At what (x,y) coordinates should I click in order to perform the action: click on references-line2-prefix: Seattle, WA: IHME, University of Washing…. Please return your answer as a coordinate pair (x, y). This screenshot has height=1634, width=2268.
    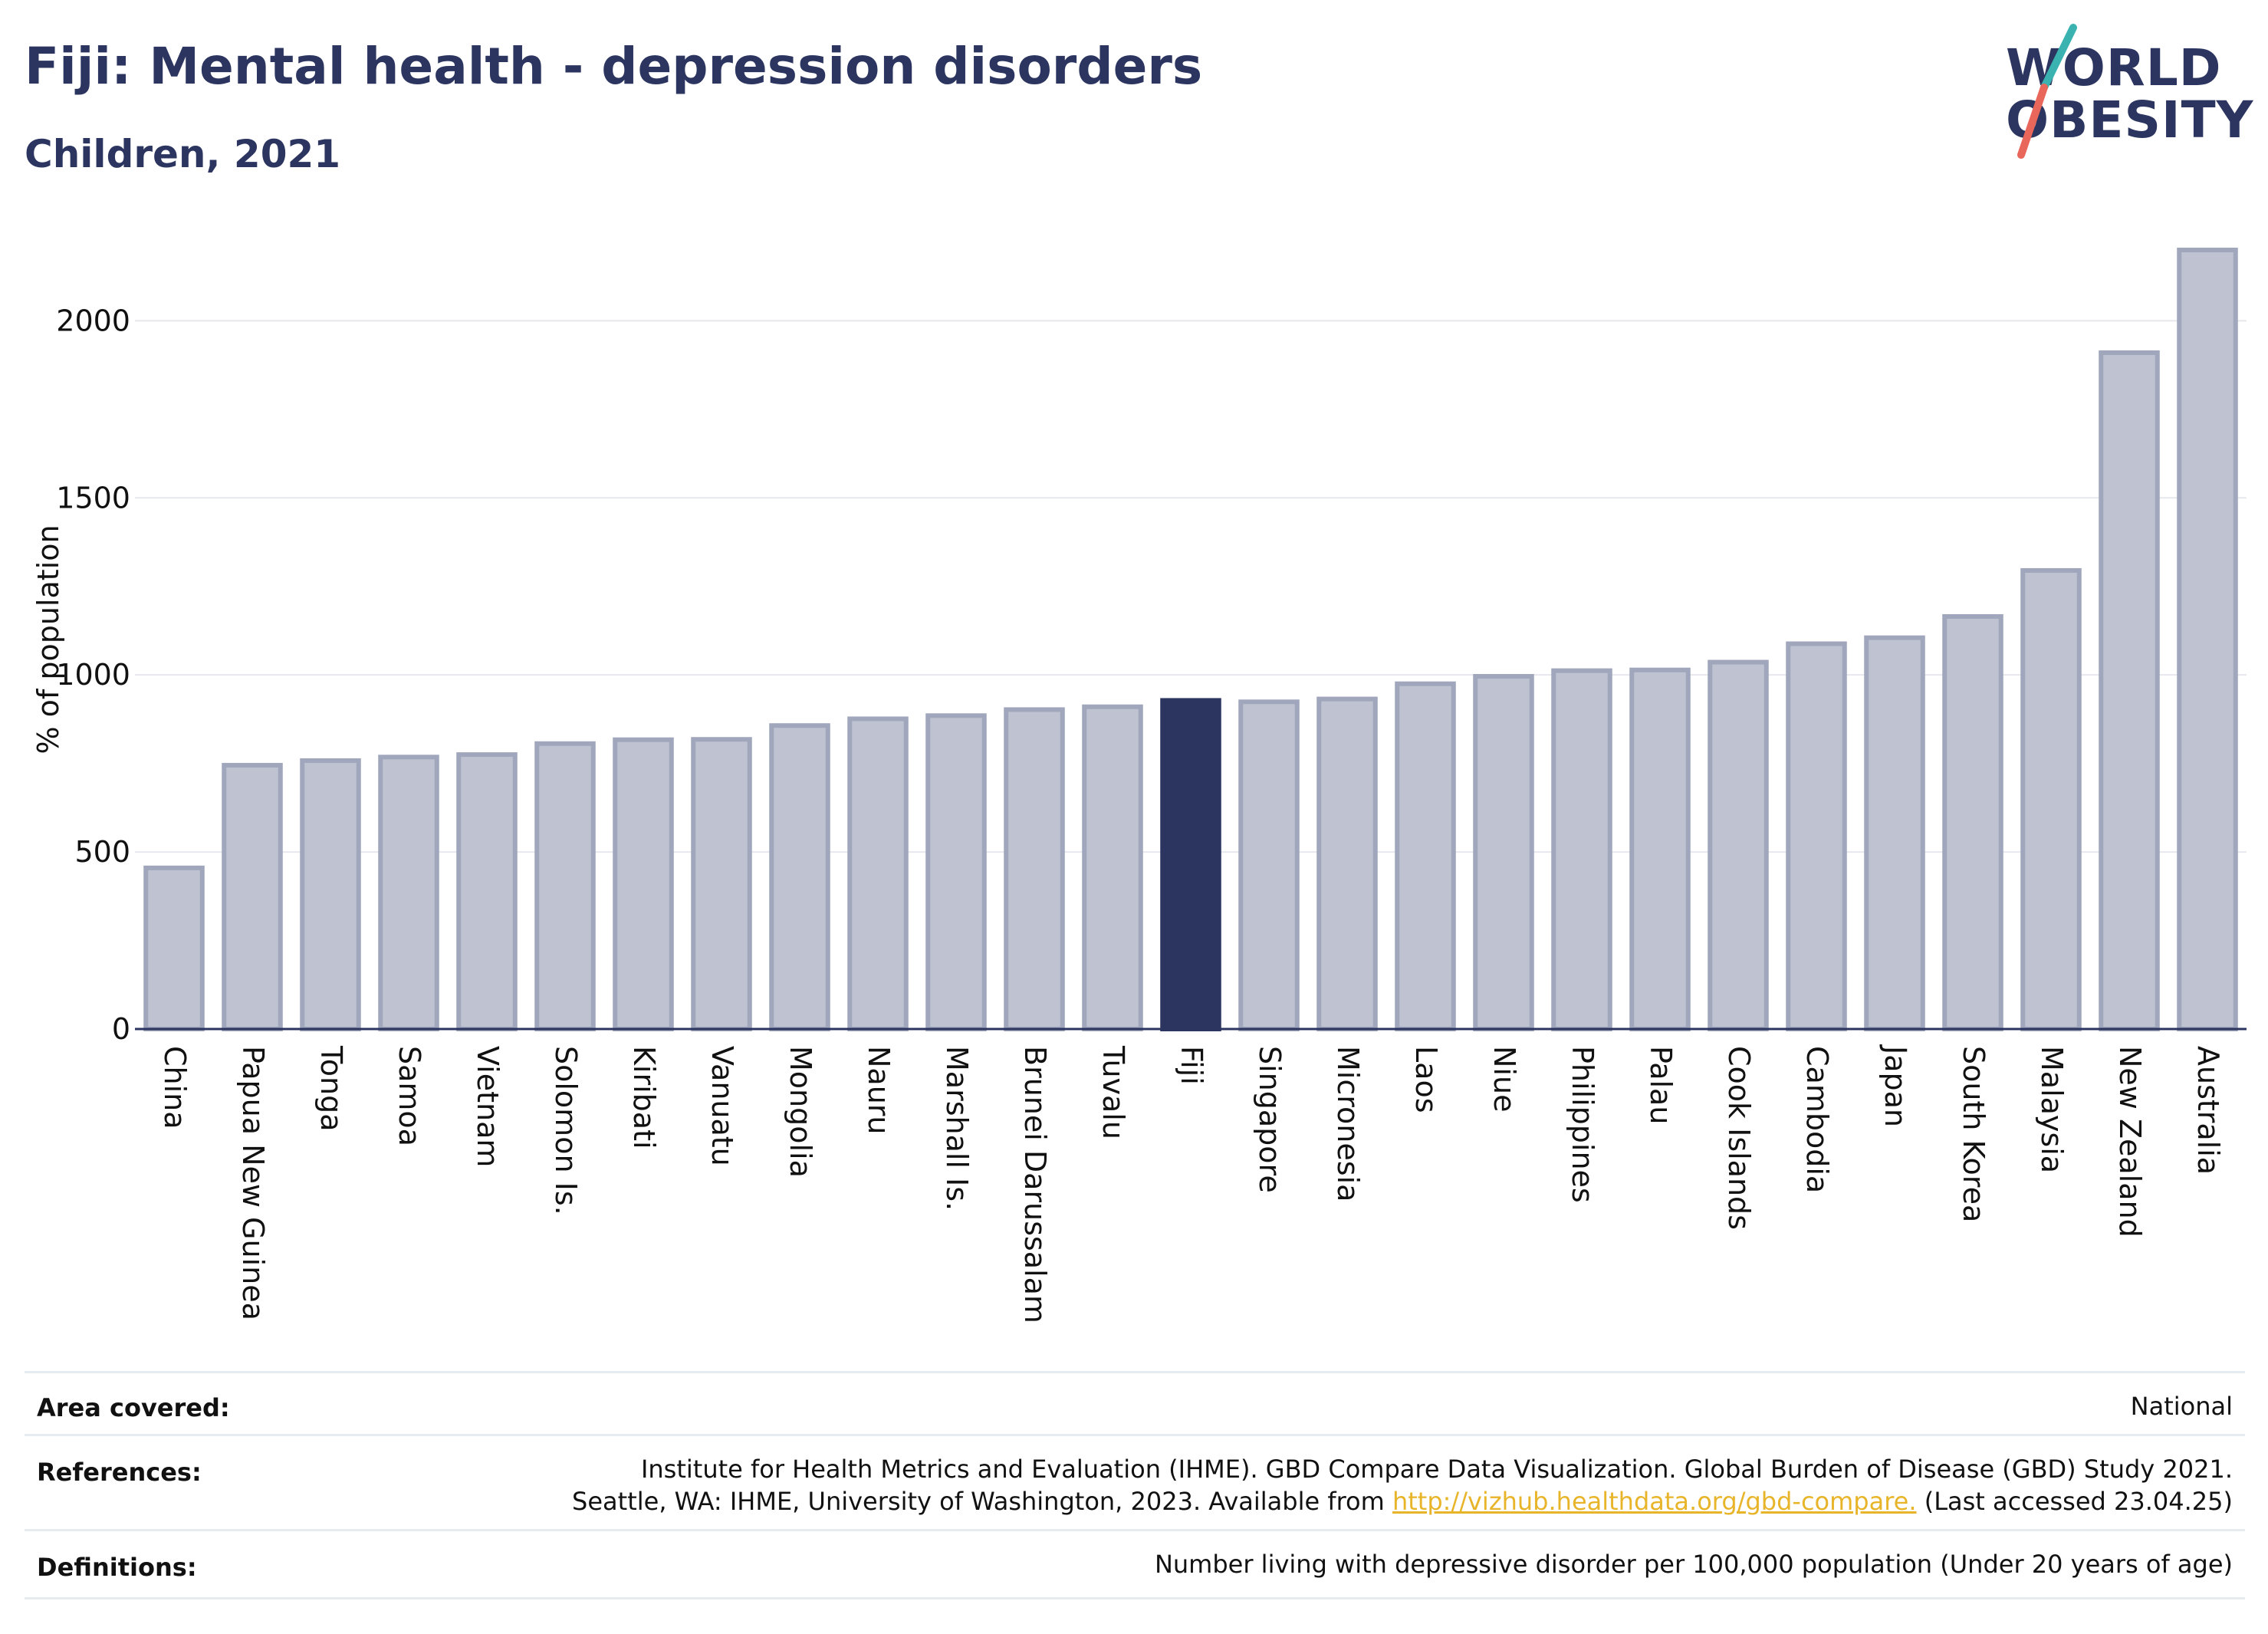
    Looking at the image, I should click on (982, 1502).